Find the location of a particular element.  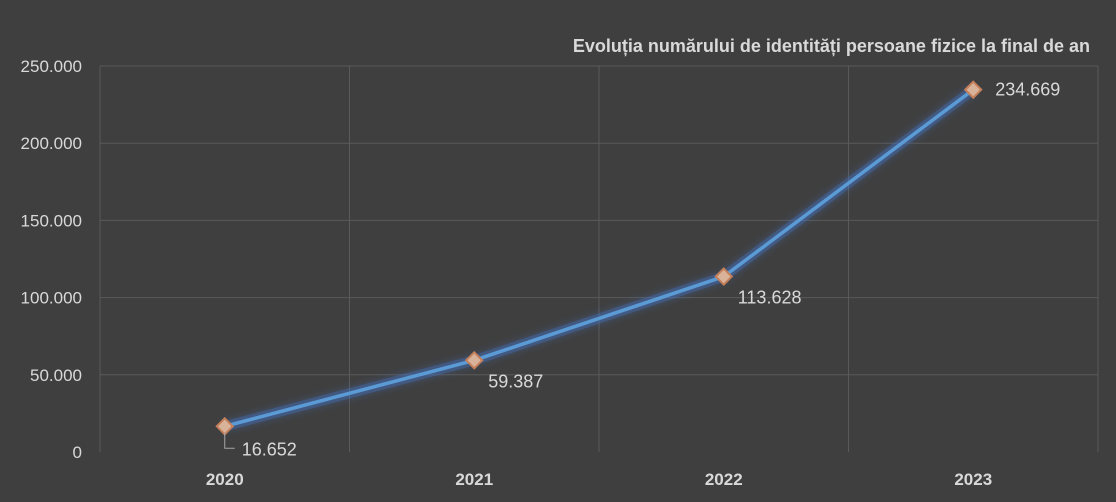

y-tick-label: 50.000 is located at coordinates (56, 375).